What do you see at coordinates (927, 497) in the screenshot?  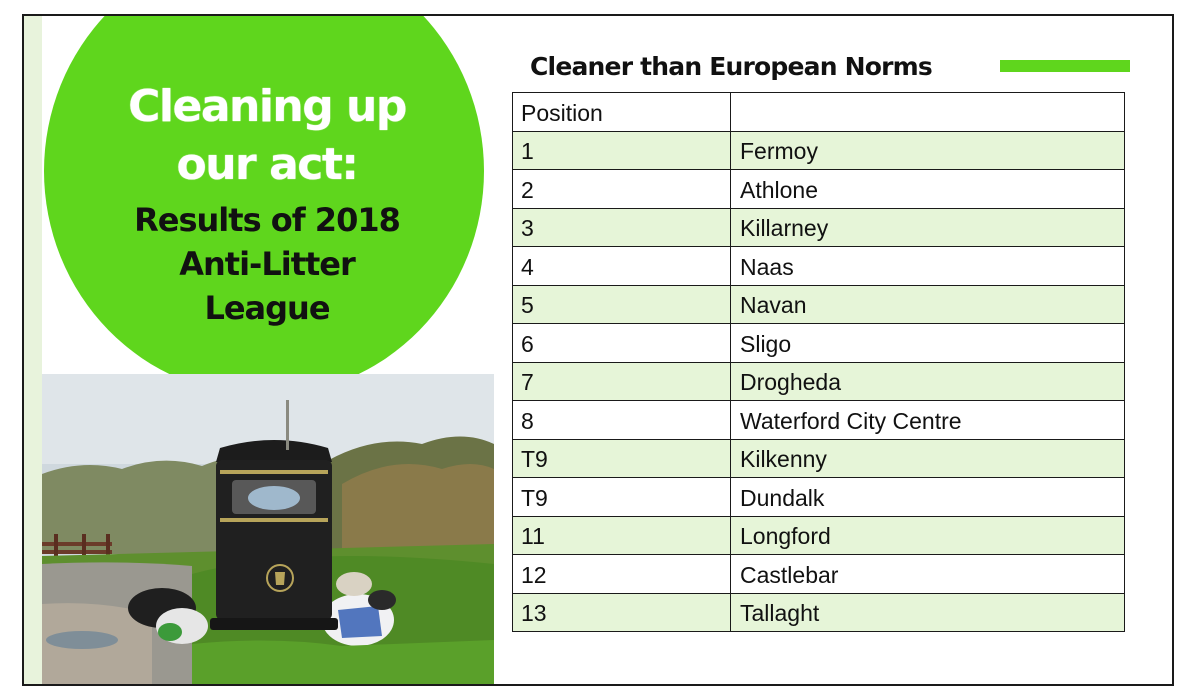 I see `row-town: Dundalk` at bounding box center [927, 497].